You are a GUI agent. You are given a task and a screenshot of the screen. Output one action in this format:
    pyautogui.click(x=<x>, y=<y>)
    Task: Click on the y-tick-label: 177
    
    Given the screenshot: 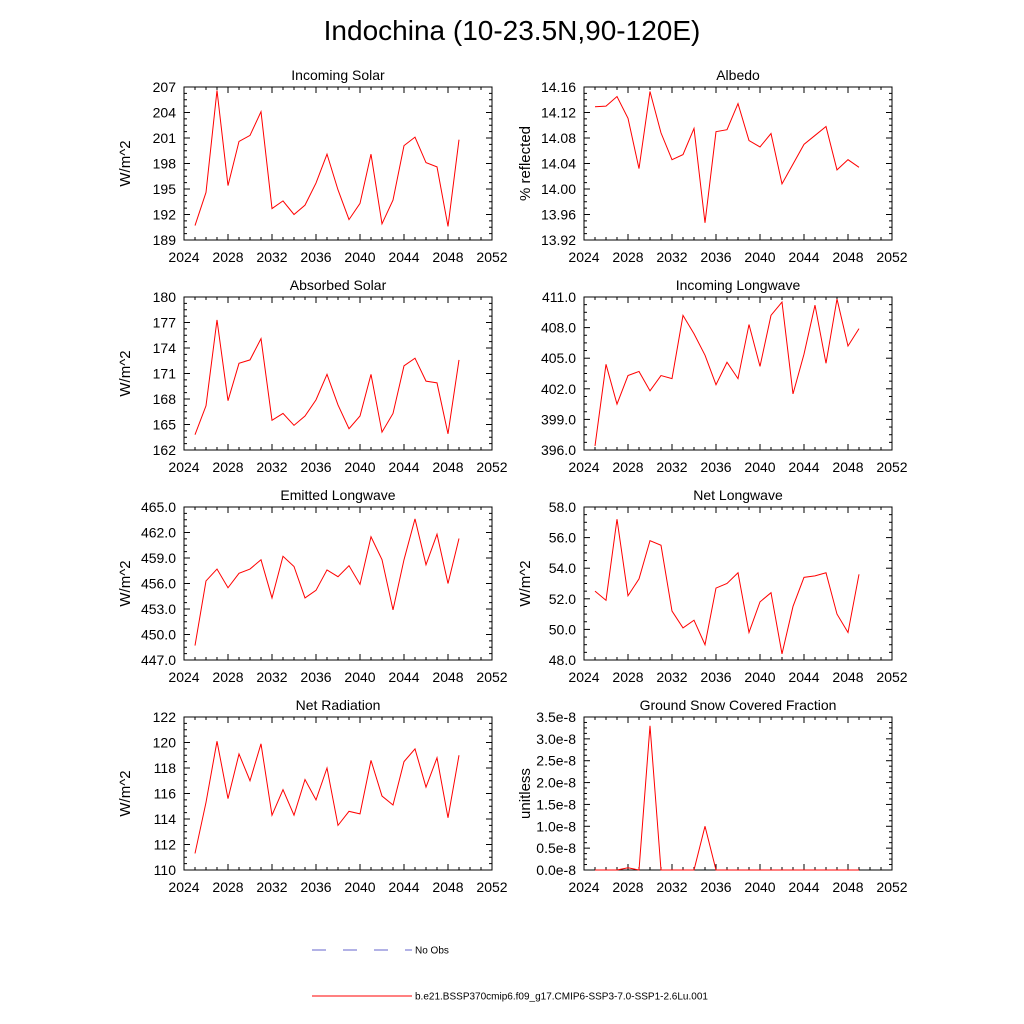 What is the action you would take?
    pyautogui.click(x=165, y=323)
    